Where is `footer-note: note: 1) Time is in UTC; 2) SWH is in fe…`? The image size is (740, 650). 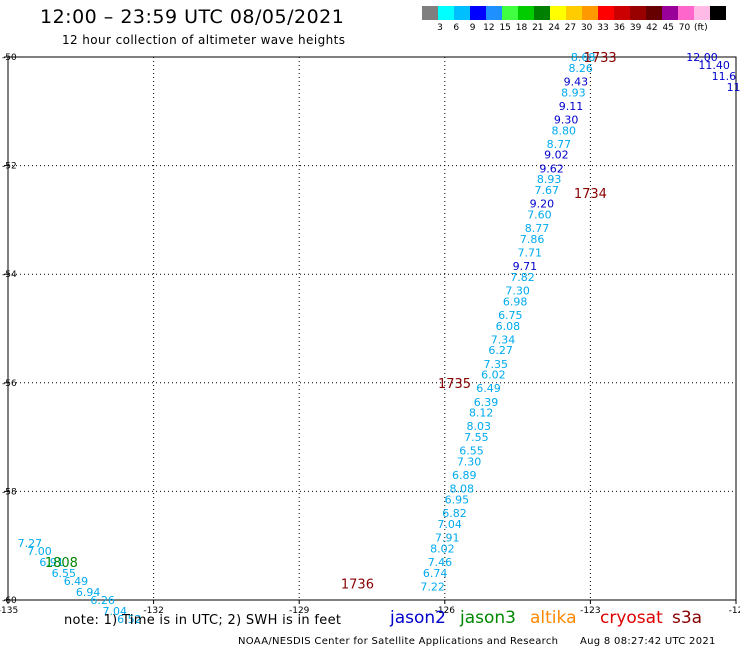
footer-note: note: 1) Time is in UTC; 2) SWH is in fe… is located at coordinates (203, 620).